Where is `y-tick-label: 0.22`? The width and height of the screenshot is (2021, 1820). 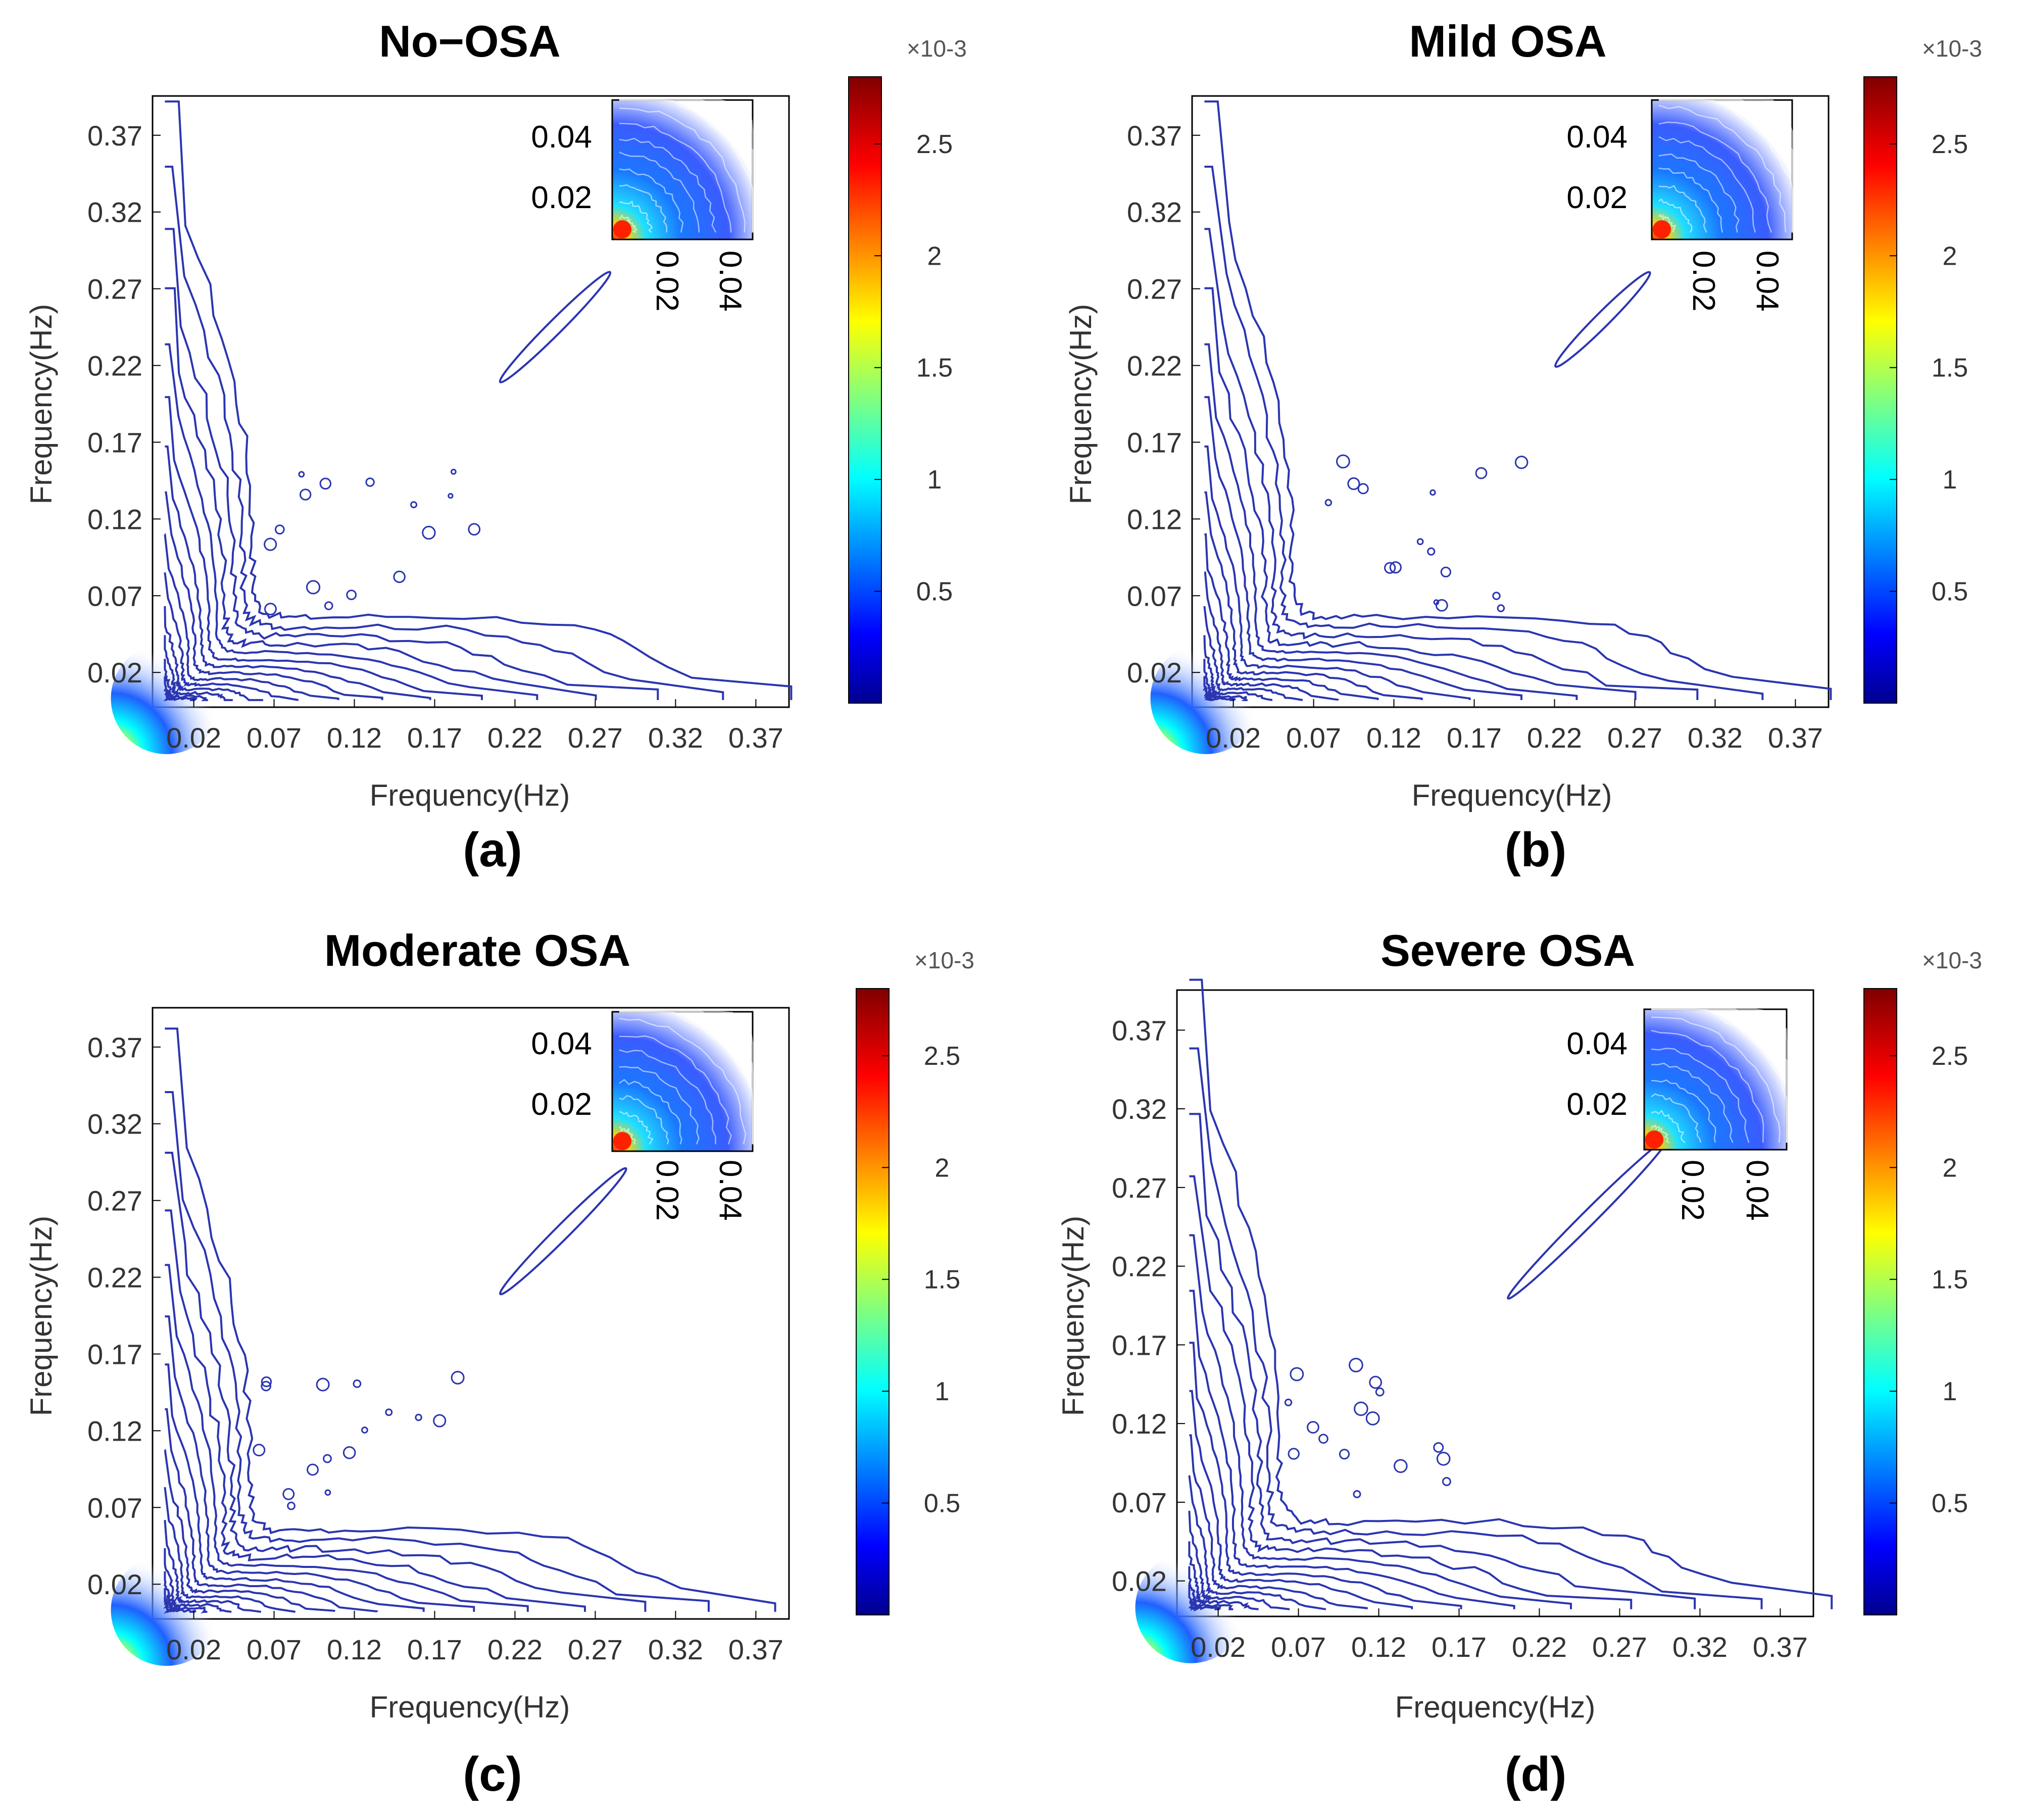
y-tick-label: 0.22 is located at coordinates (114, 1278).